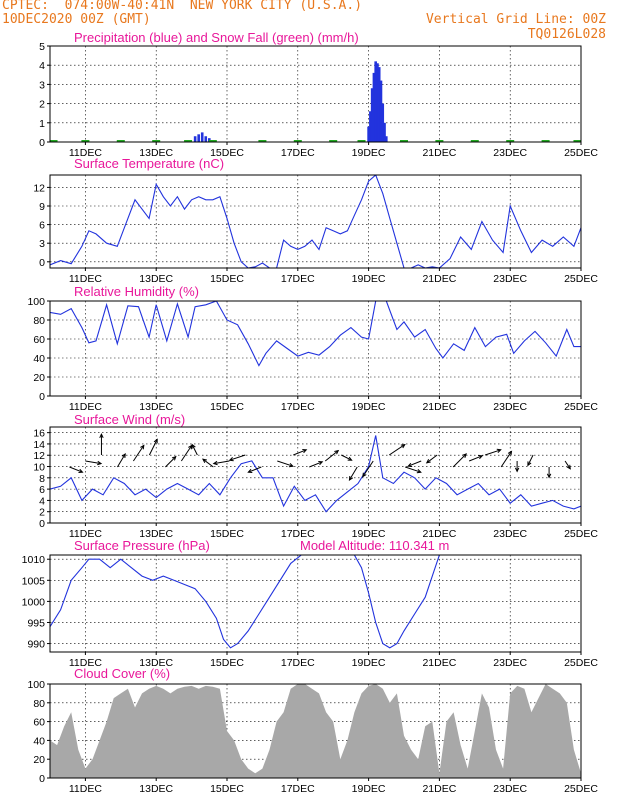  Describe the element at coordinates (122, 673) in the screenshot. I see `panel-title: Cloud Cover (%)` at that location.